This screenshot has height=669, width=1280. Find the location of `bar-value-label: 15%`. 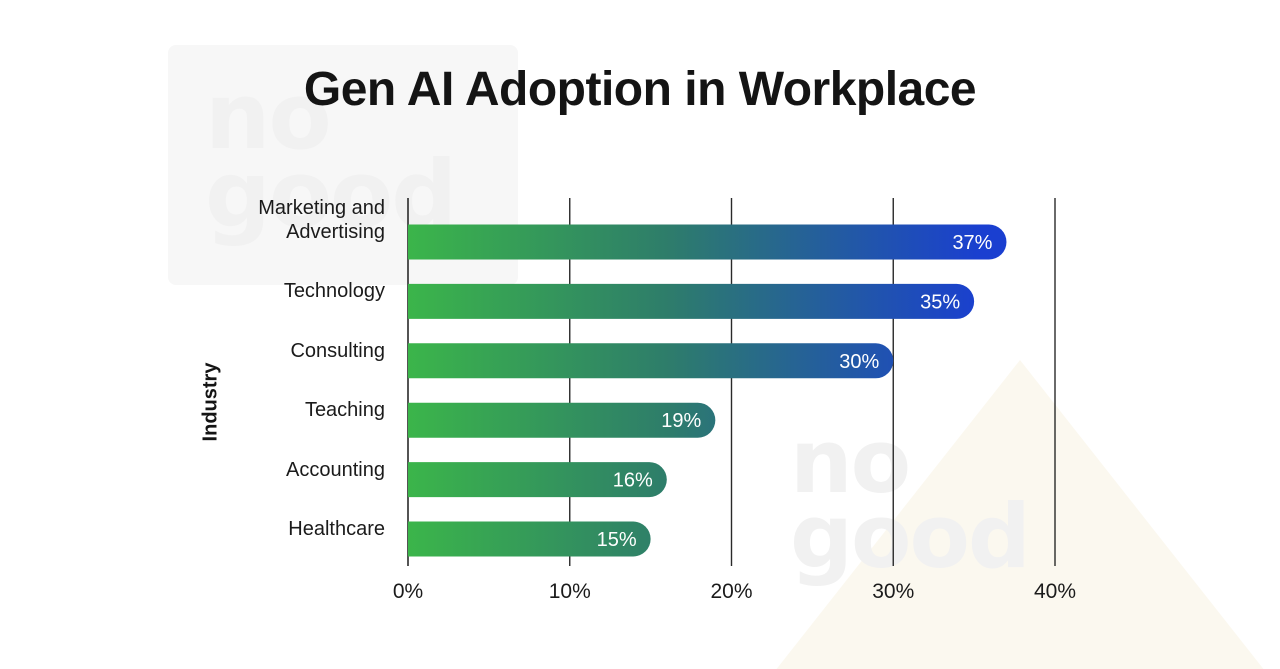

bar-value-label: 15% is located at coordinates (617, 540).